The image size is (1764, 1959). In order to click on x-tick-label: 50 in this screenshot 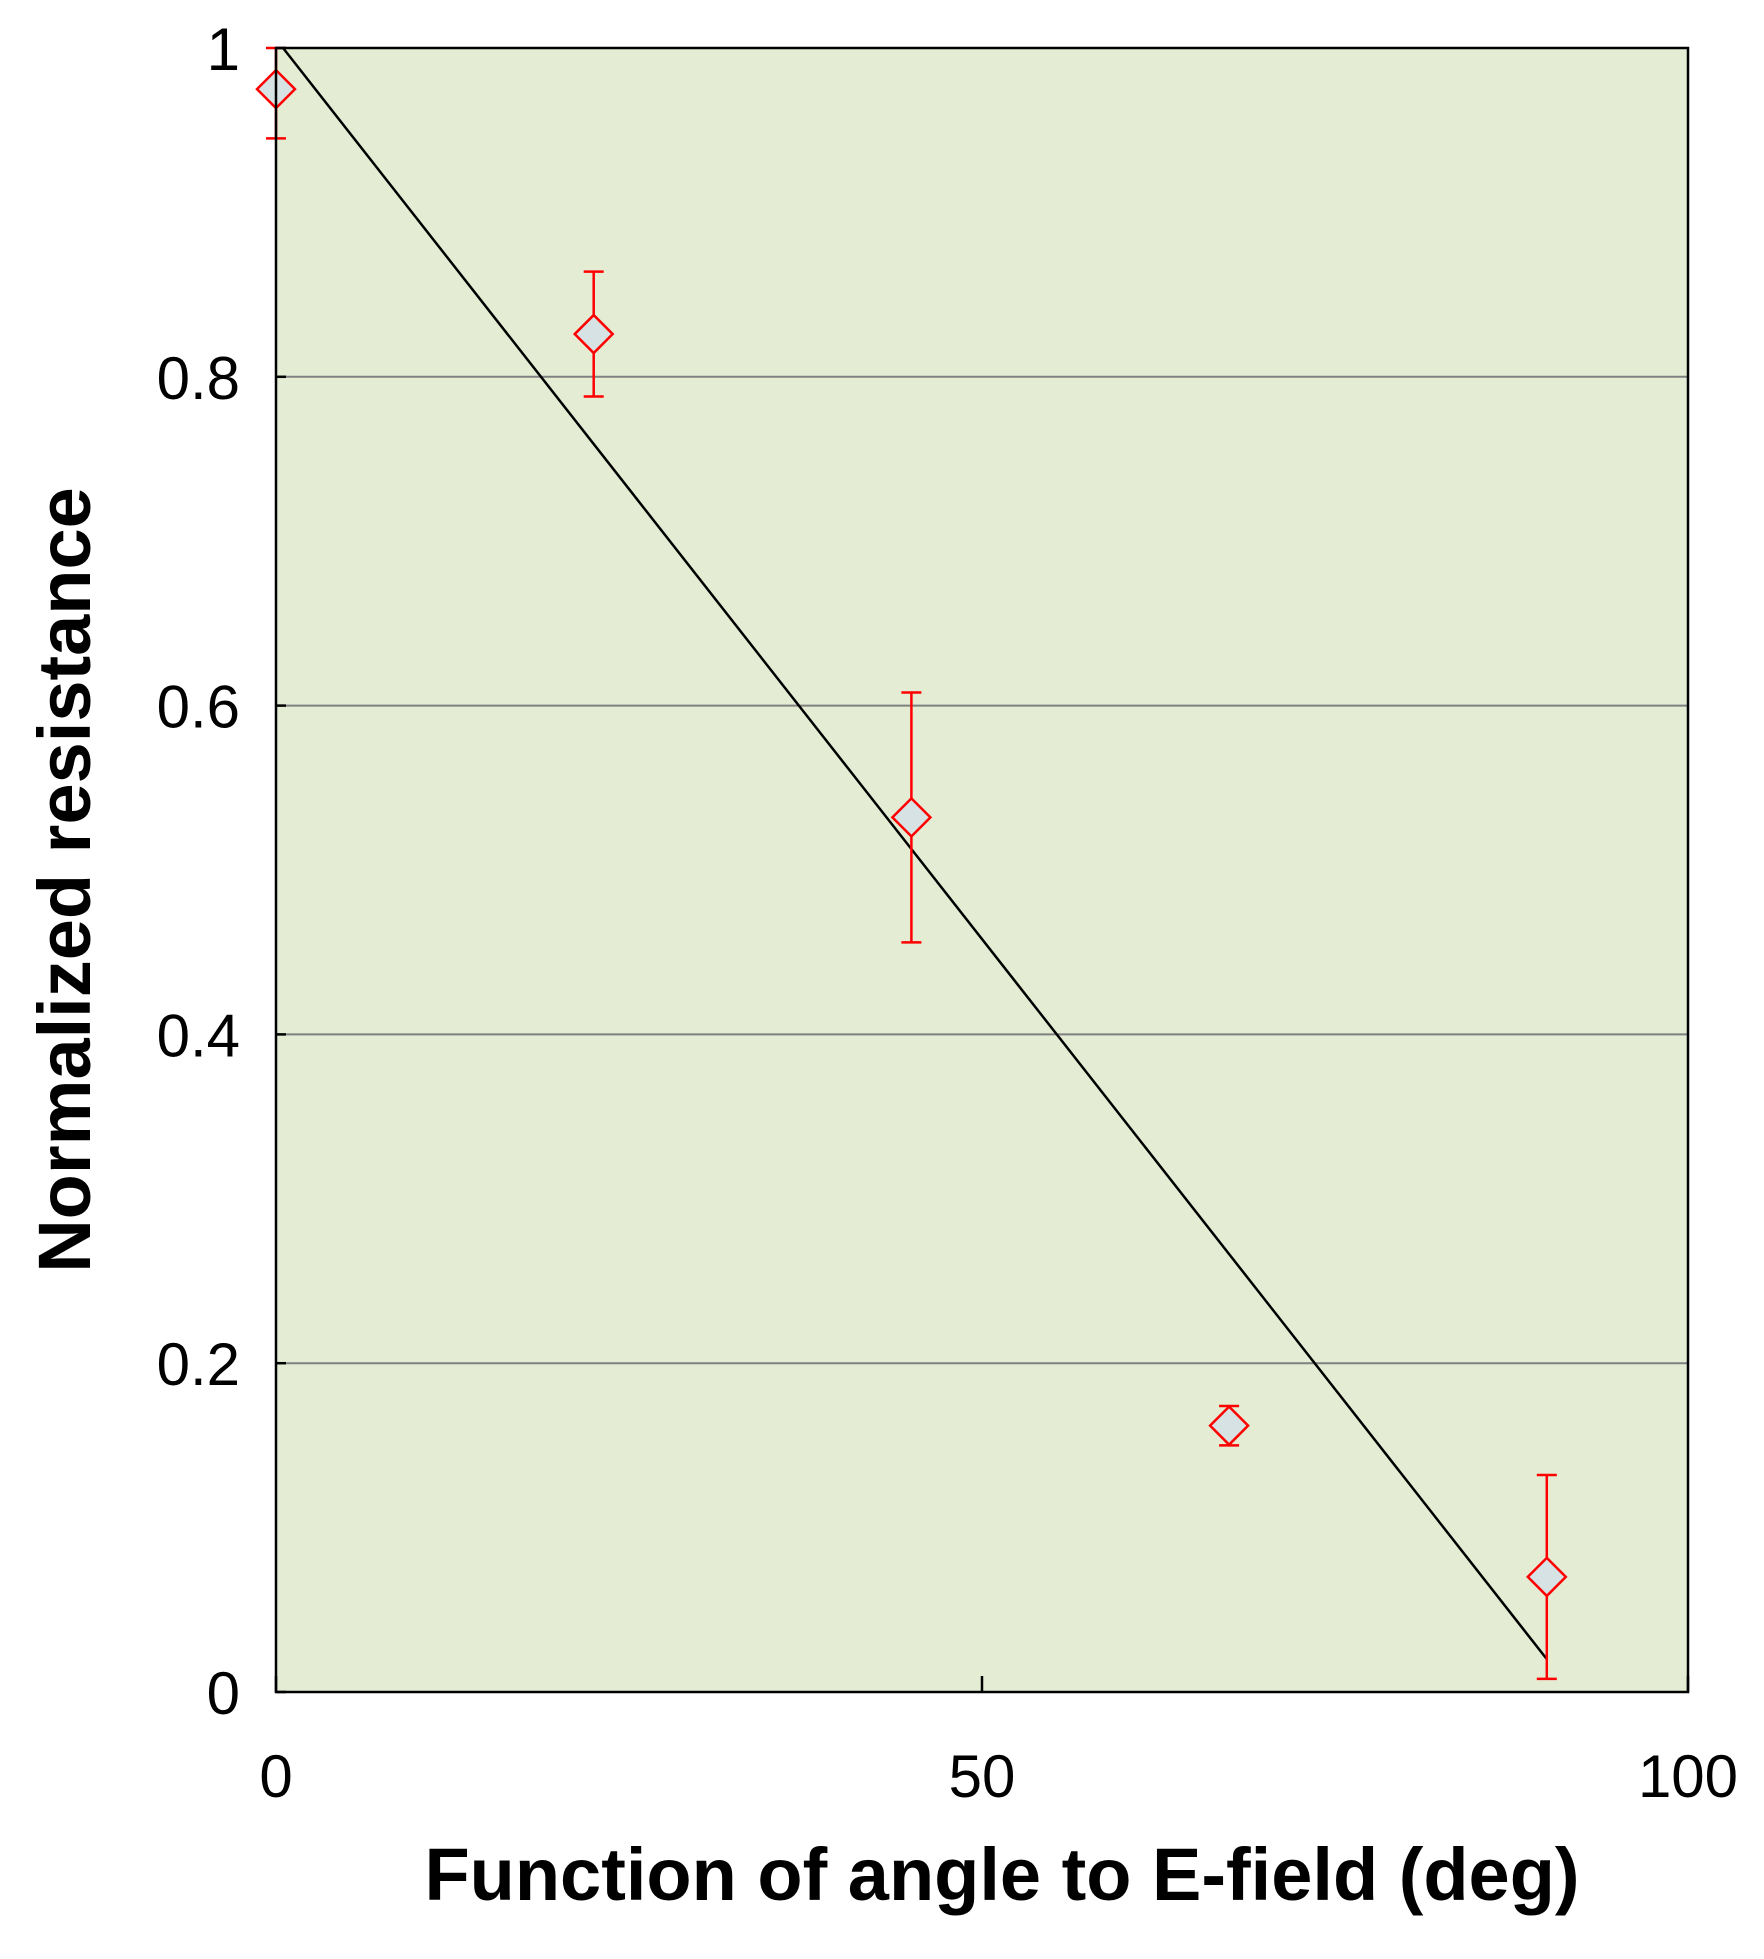, I will do `click(982, 1776)`.